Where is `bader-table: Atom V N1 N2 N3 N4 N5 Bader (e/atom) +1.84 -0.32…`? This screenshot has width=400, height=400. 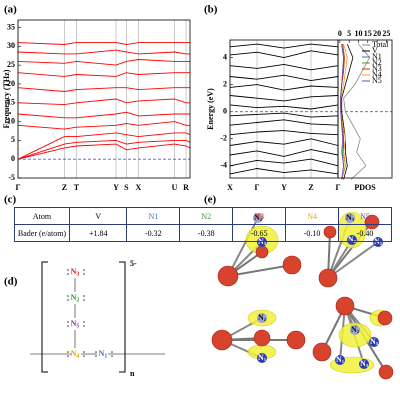 bader-table: Atom V N1 N2 N3 N4 N5 Bader (e/atom) +1.84 -0.32… is located at coordinates (203, 224).